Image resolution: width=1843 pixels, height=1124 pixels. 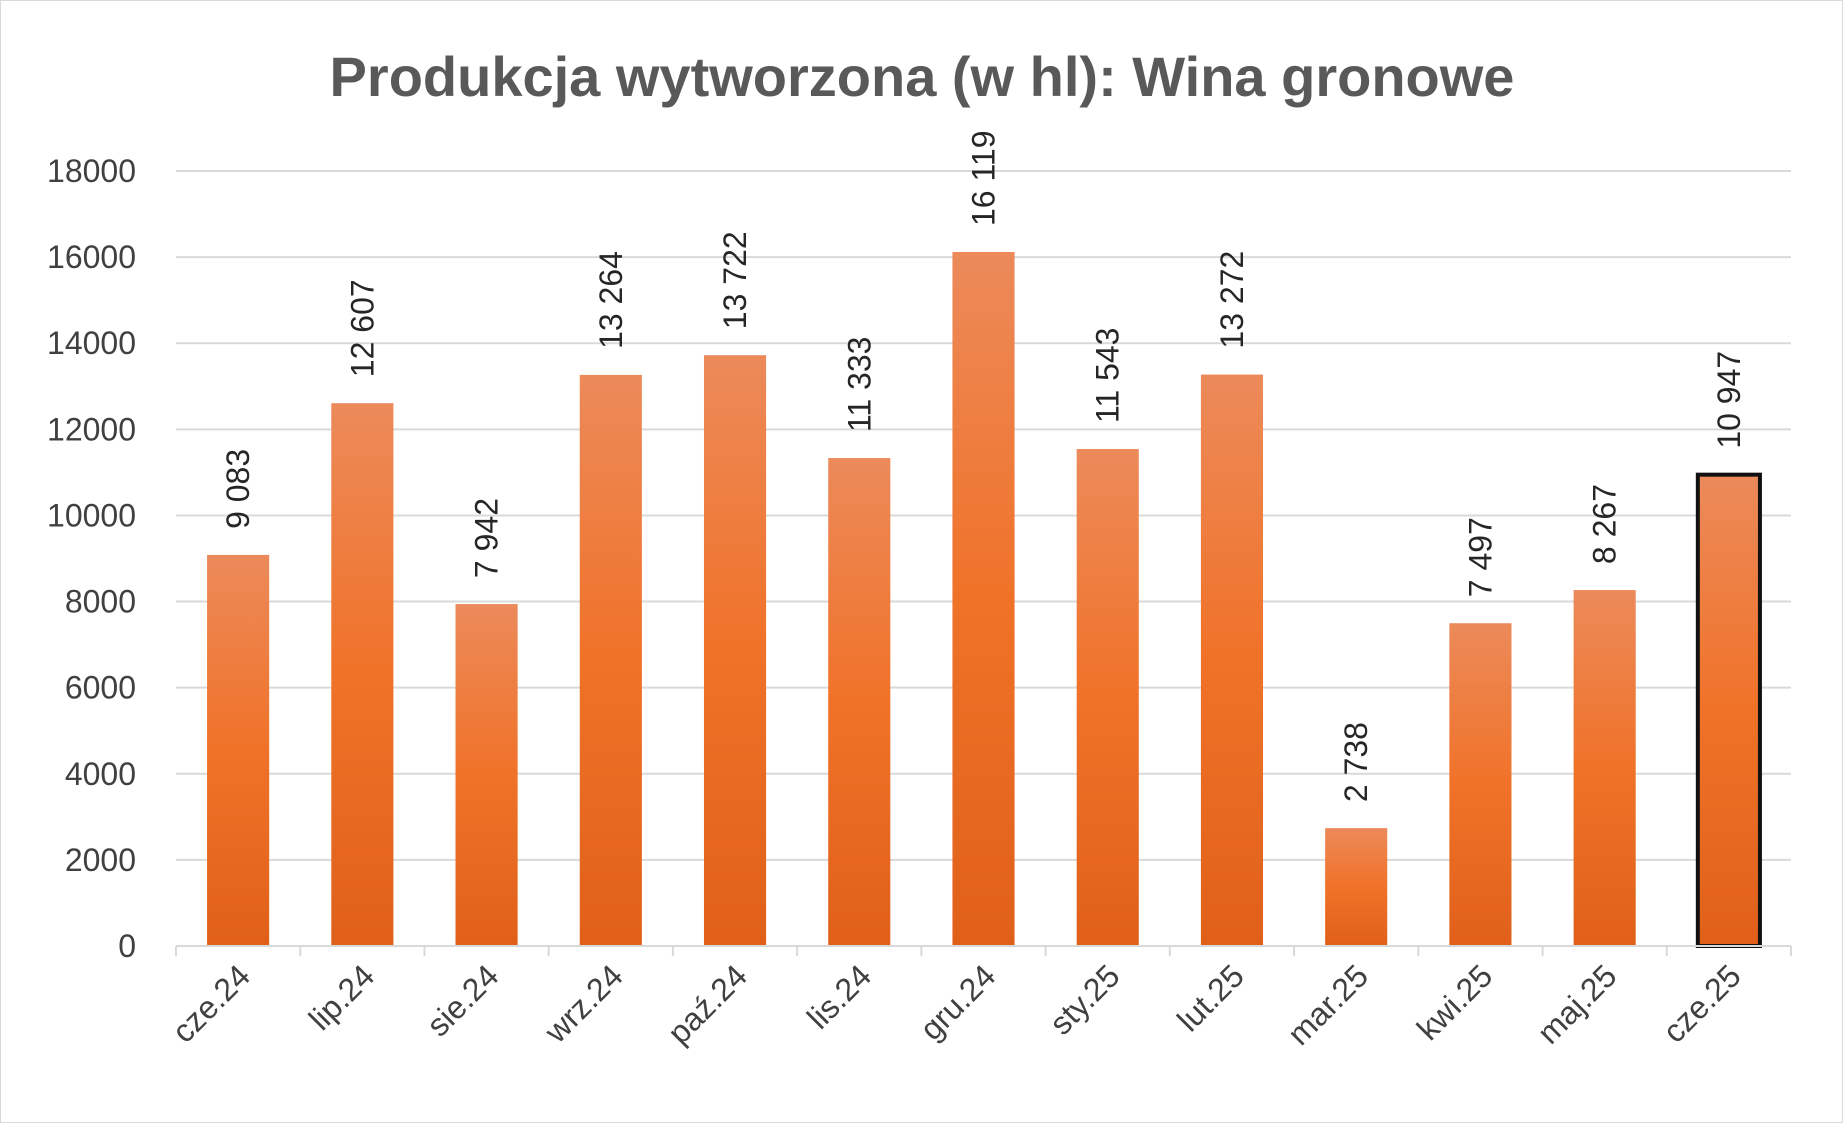 What do you see at coordinates (100, 688) in the screenshot?
I see `y-tick-label: 6000` at bounding box center [100, 688].